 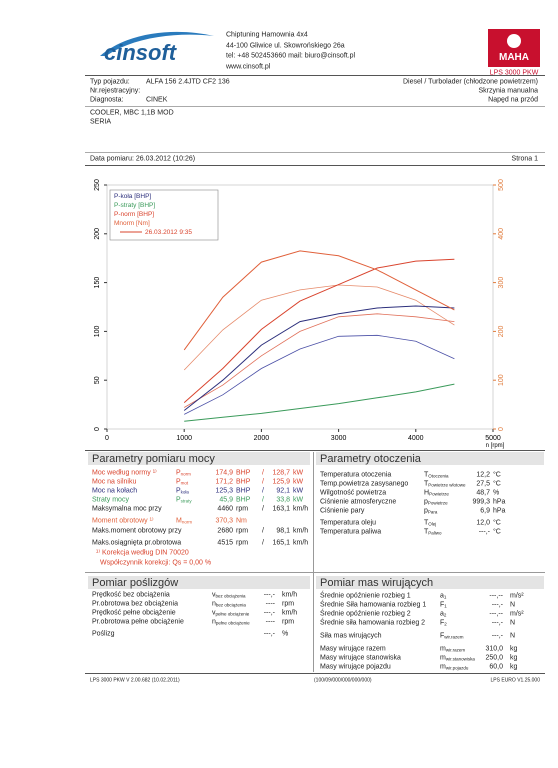 What do you see at coordinates (445, 606) in the screenshot?
I see `symbol-sub: 1` at bounding box center [445, 606].